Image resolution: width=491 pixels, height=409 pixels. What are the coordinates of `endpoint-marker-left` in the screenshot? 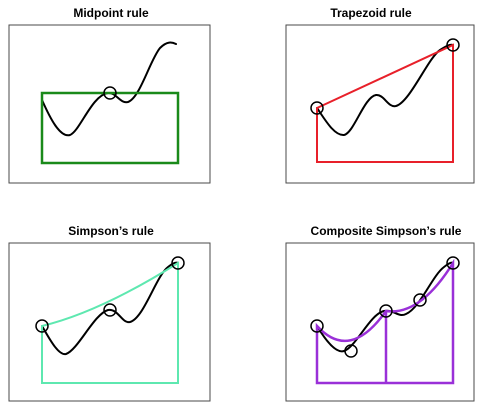 It's located at (317, 108).